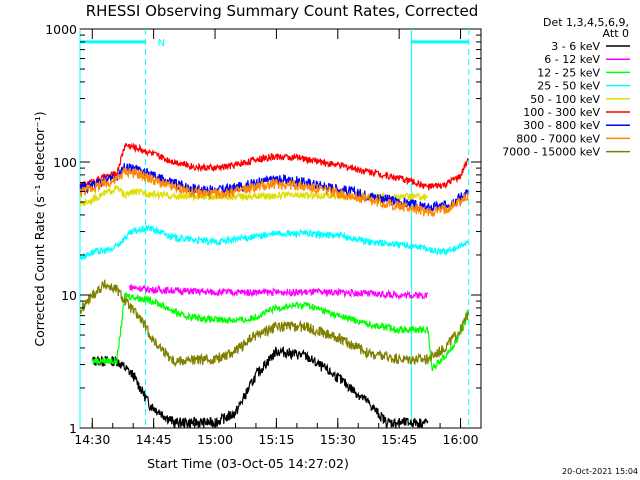 Image resolution: width=640 pixels, height=480 pixels. What do you see at coordinates (215, 439) in the screenshot?
I see `x-tick-label-2: 15:00` at bounding box center [215, 439].